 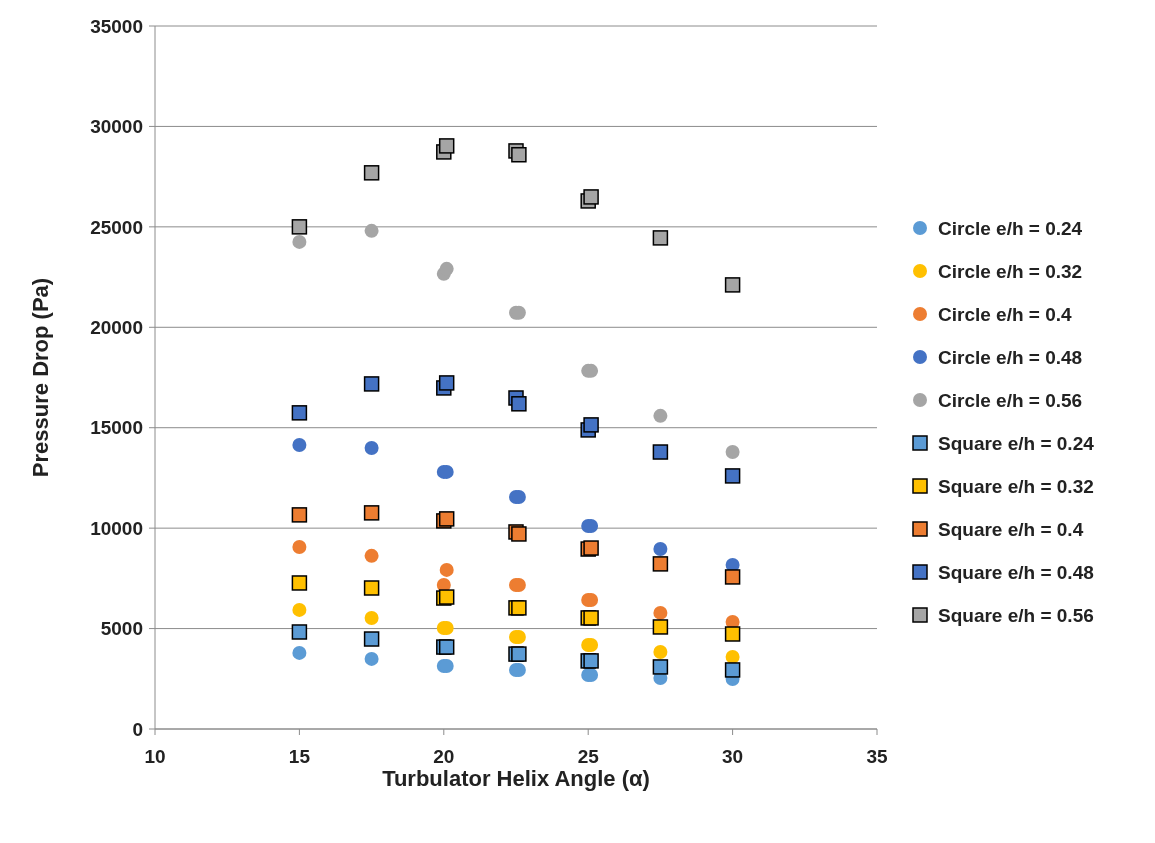 I want to click on legend-label: Square e/h = 0.32, so click(x=1016, y=486).